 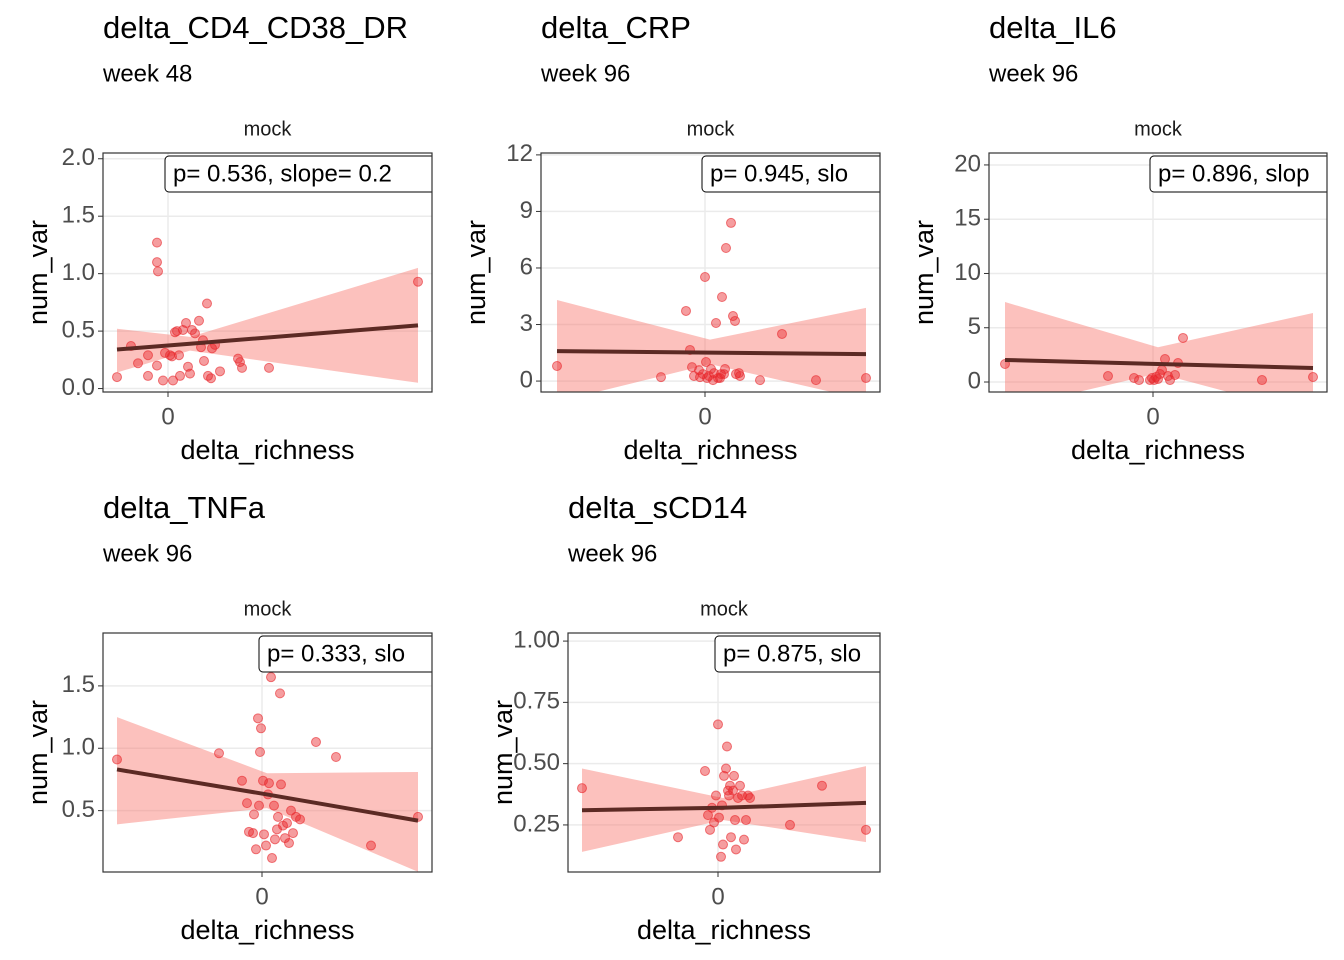 What do you see at coordinates (147, 73) in the screenshot?
I see `panel-subtitle: week 48` at bounding box center [147, 73].